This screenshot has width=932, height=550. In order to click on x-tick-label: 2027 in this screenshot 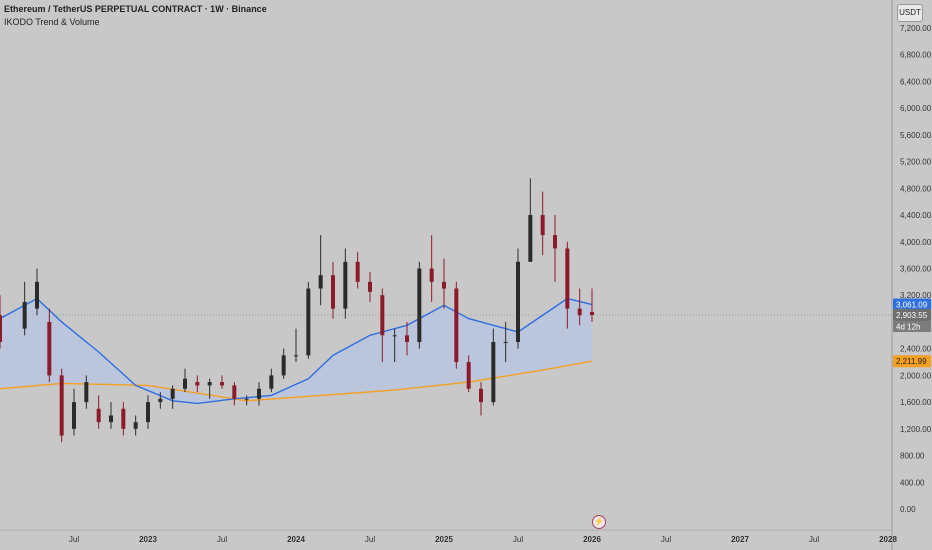, I will do `click(740, 539)`.